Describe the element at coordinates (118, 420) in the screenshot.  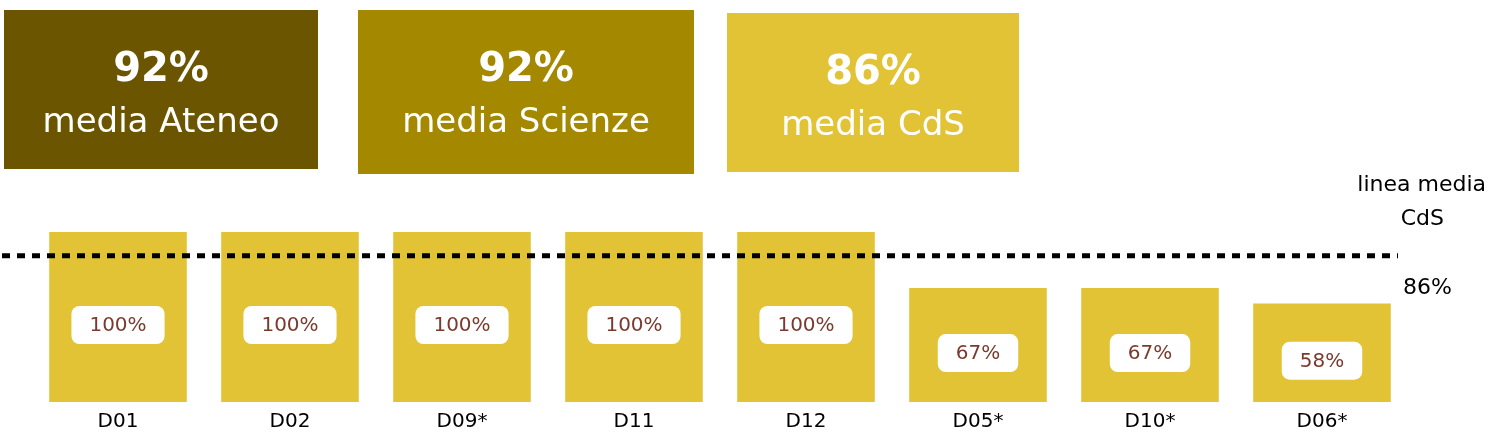
I see `x-tick-label: D01` at that location.